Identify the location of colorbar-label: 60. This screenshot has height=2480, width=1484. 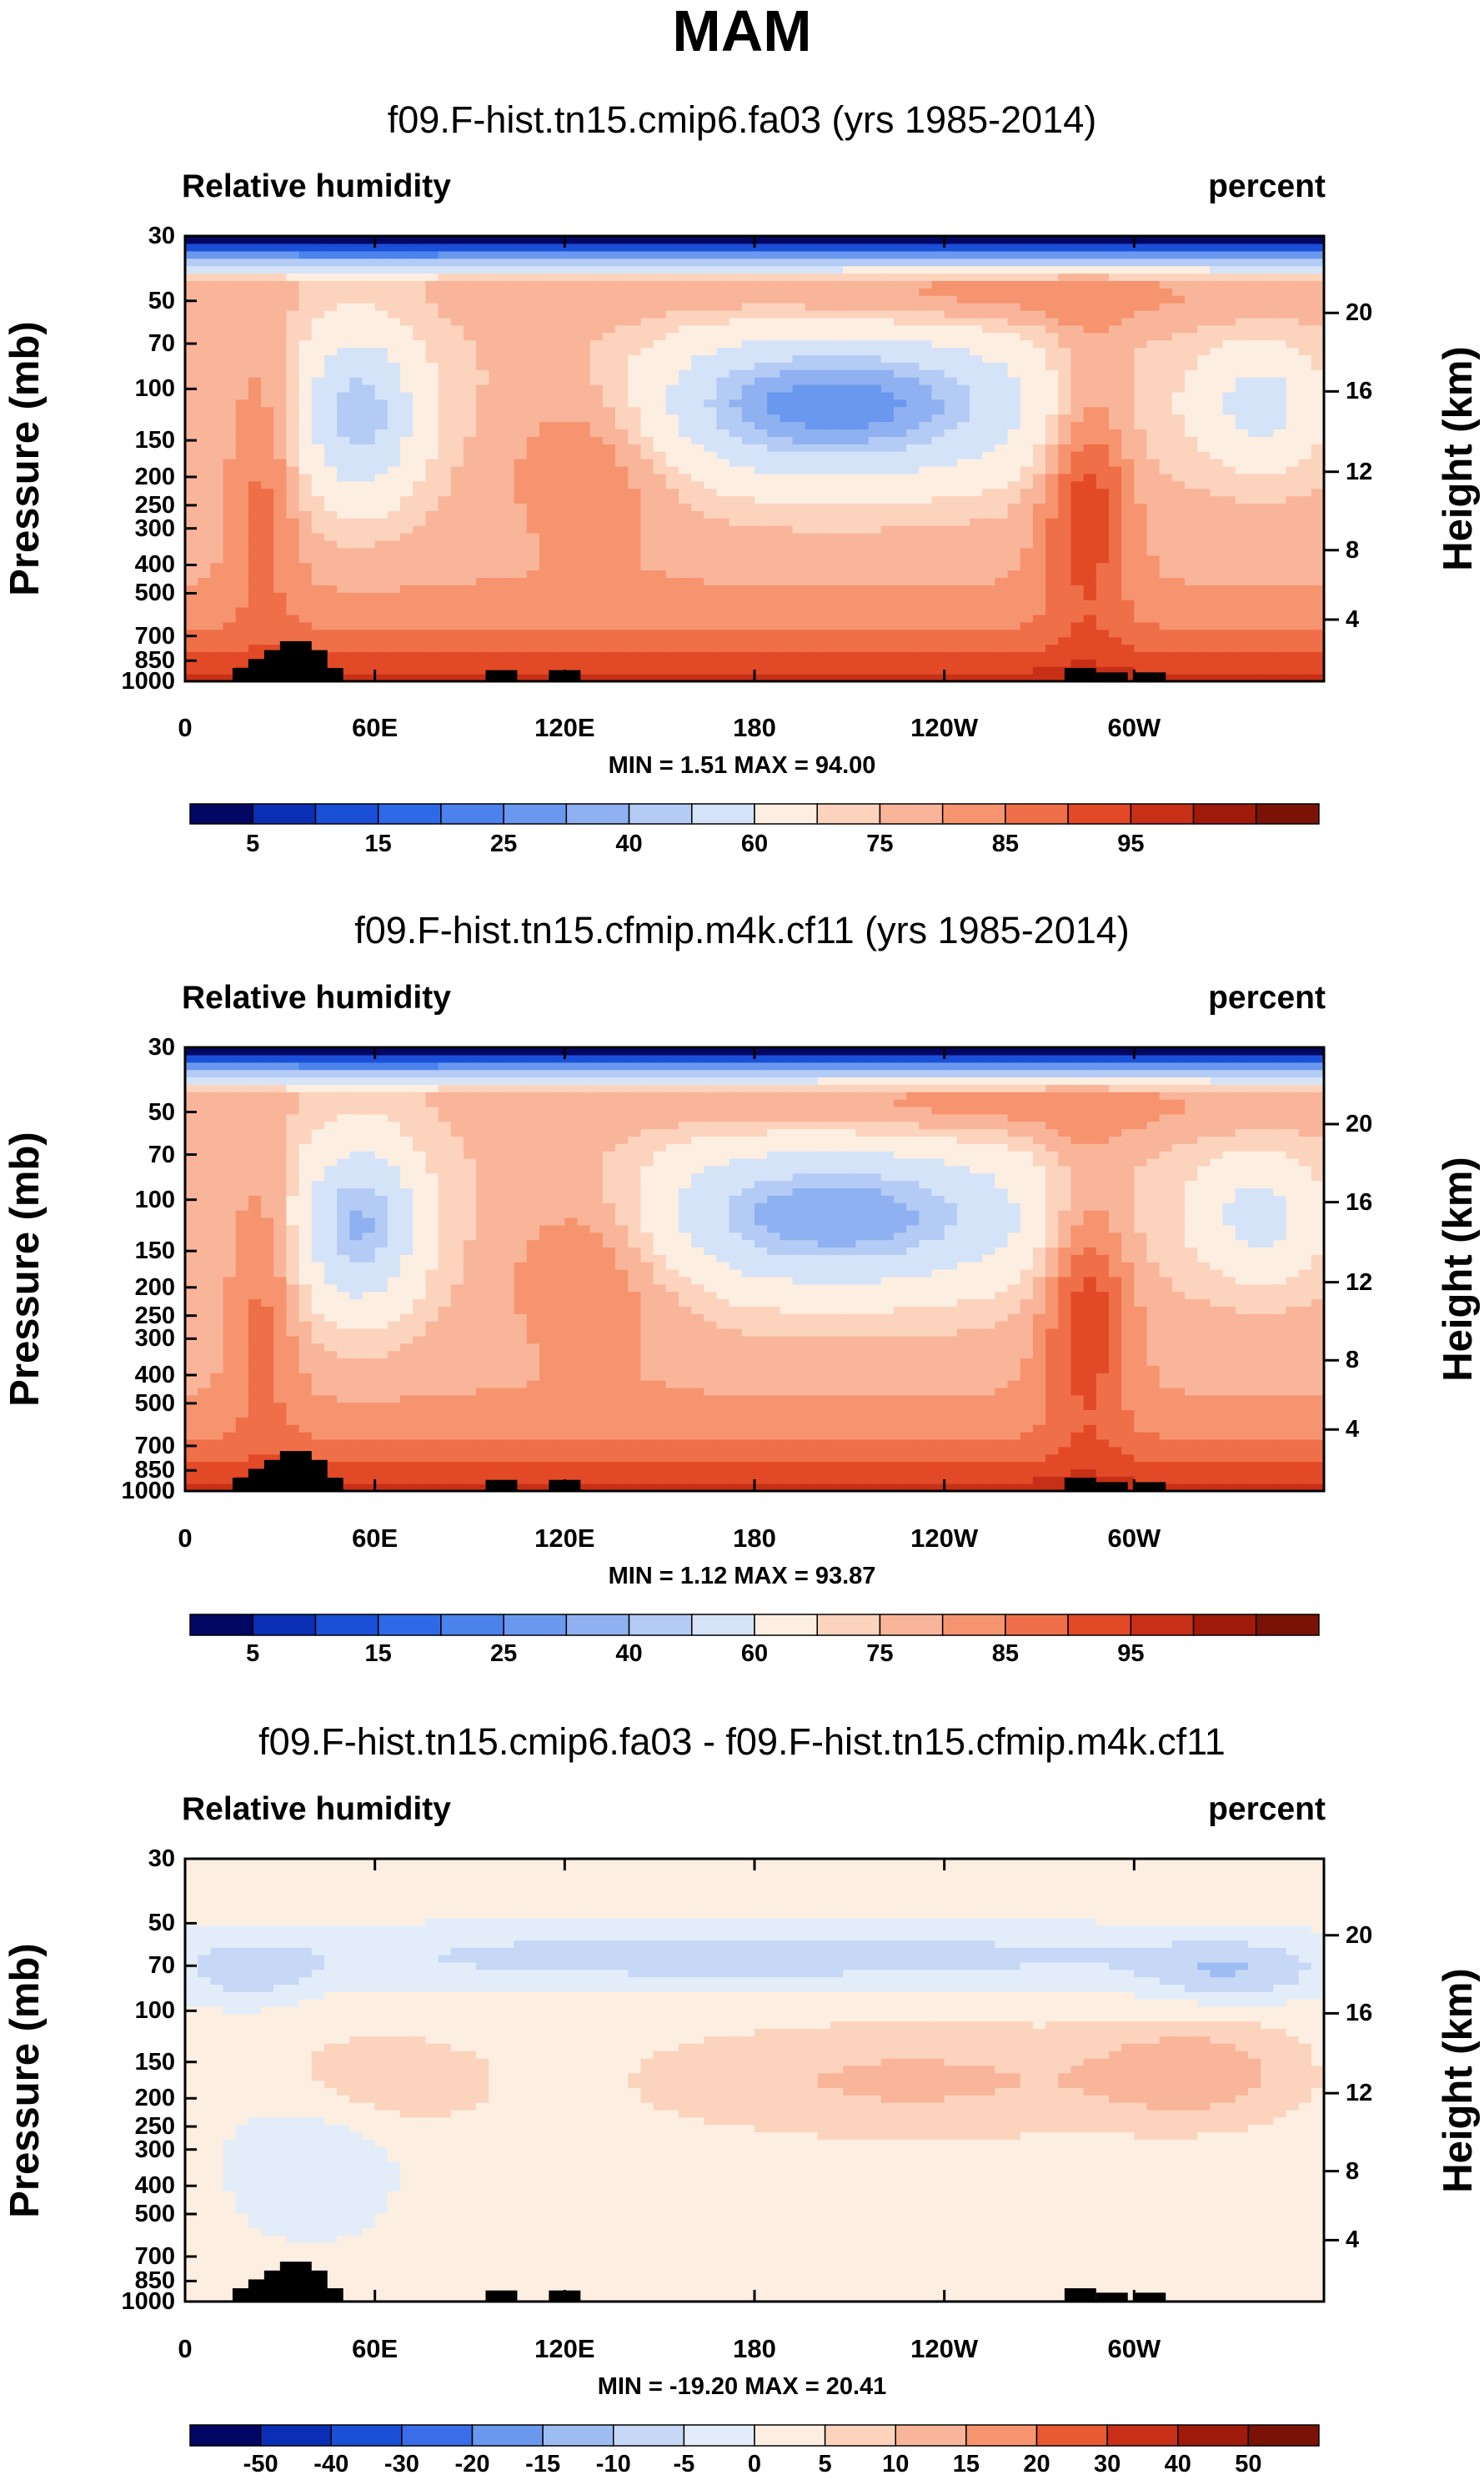
(754, 844).